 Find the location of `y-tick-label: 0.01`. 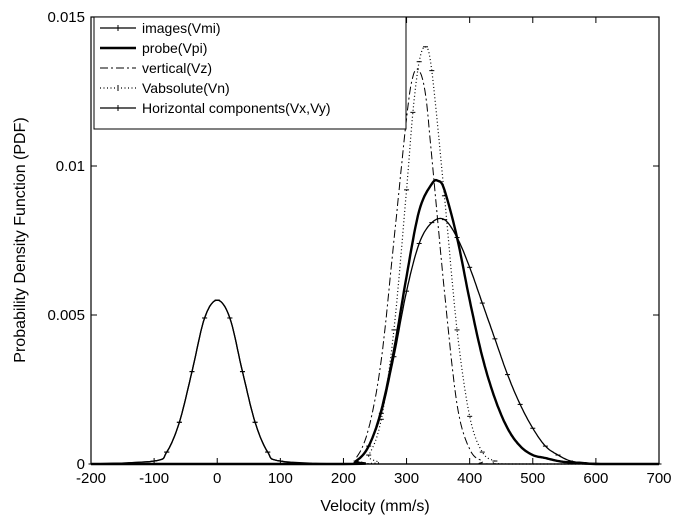

y-tick-label: 0.01 is located at coordinates (70, 166).